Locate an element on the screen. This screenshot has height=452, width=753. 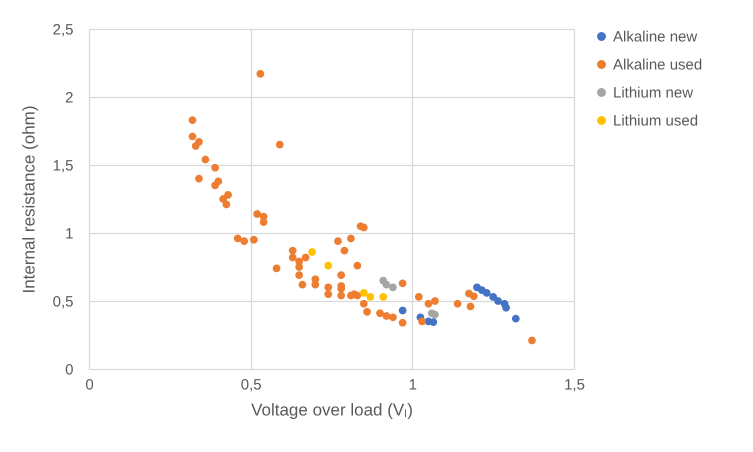
x-tick-label: 0,5 is located at coordinates (251, 385).